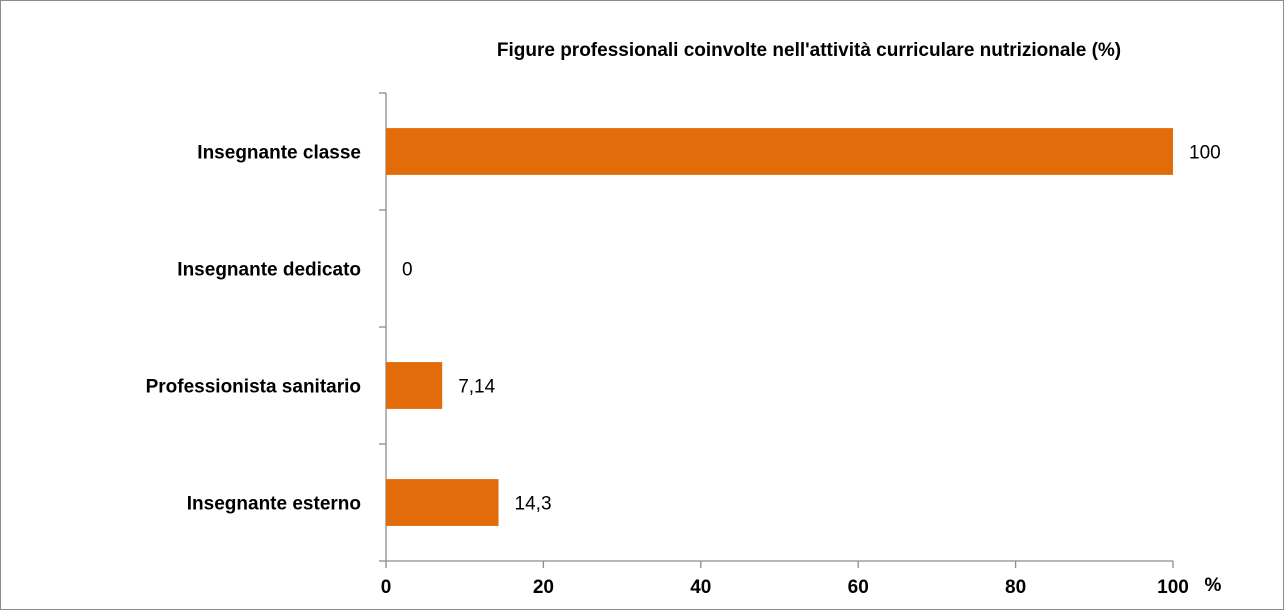 This screenshot has width=1284, height=611. I want to click on bar-value-label: 7,14, so click(476, 387).